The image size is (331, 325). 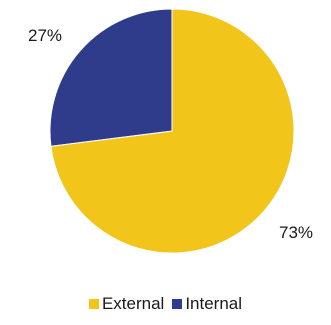 I want to click on legend-item-external: External, so click(x=126, y=304).